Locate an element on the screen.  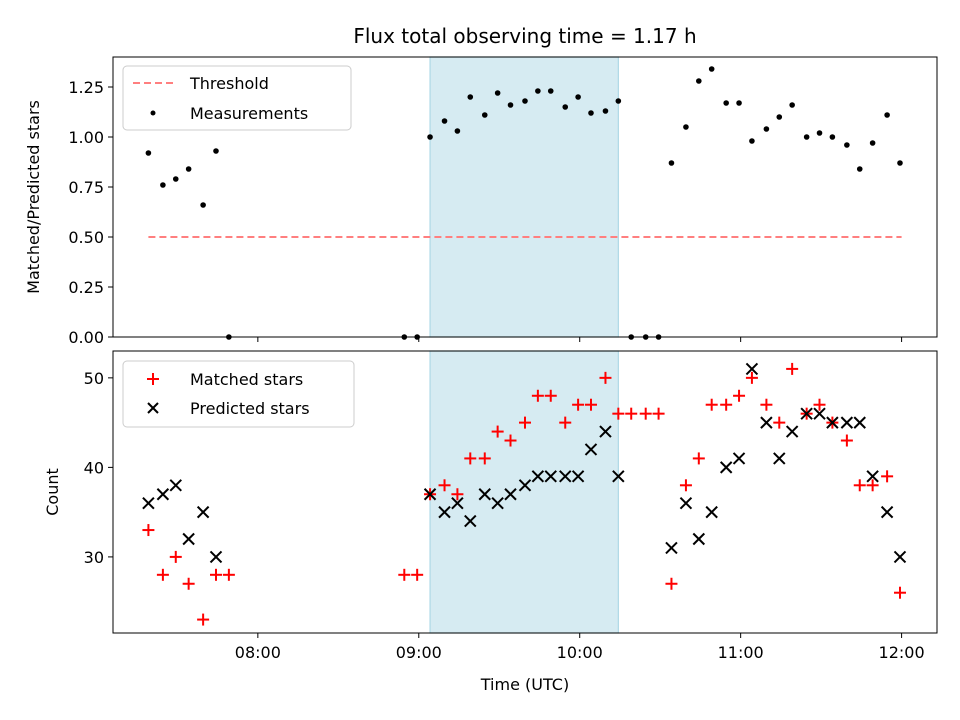
legend-measurements-label: Measurements is located at coordinates (249, 113).